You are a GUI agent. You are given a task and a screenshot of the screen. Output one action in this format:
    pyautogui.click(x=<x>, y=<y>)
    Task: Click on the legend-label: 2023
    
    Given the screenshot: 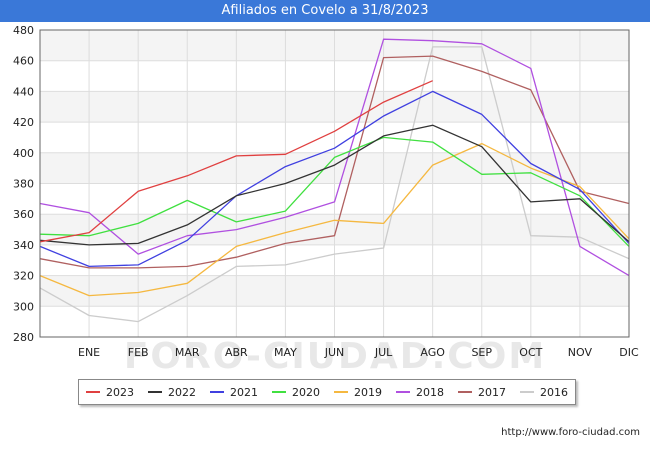 What is the action you would take?
    pyautogui.click(x=120, y=392)
    